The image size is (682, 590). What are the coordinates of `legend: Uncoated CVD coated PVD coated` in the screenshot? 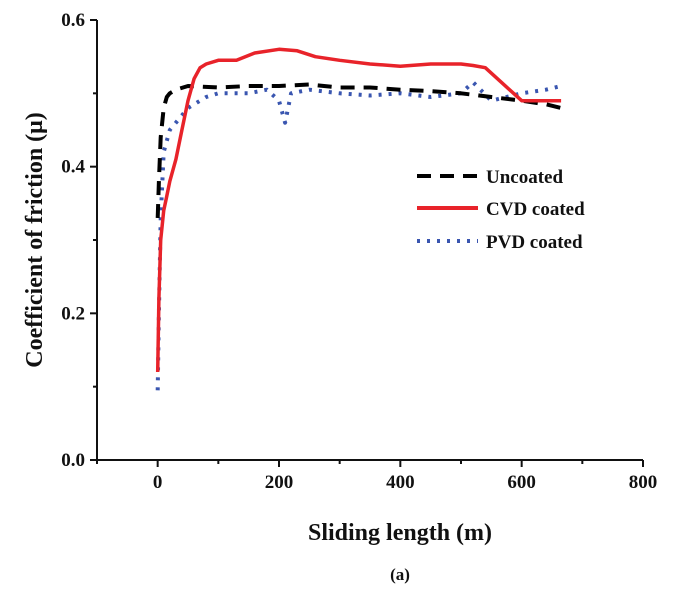 It's located at (501, 210).